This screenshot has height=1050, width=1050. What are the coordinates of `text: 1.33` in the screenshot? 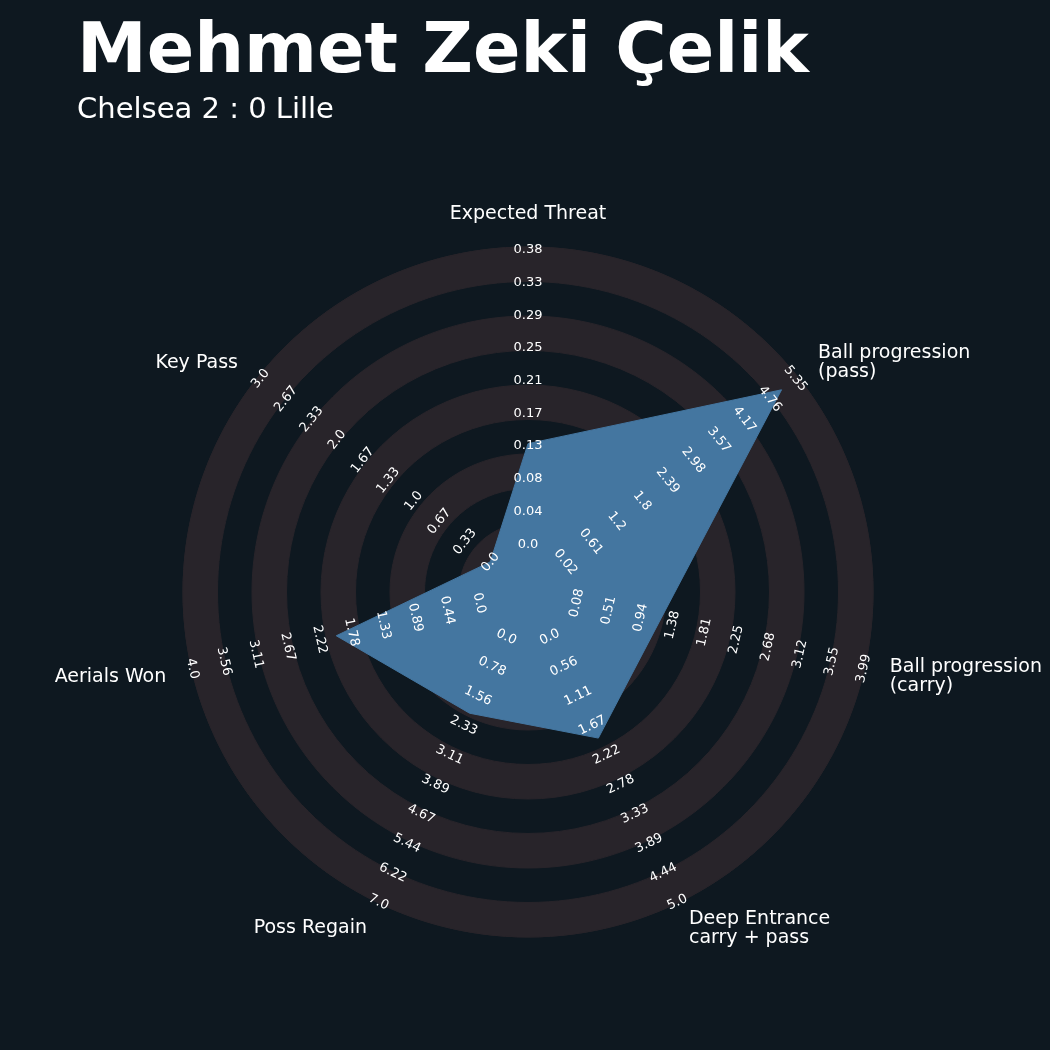 It's located at (385, 624).